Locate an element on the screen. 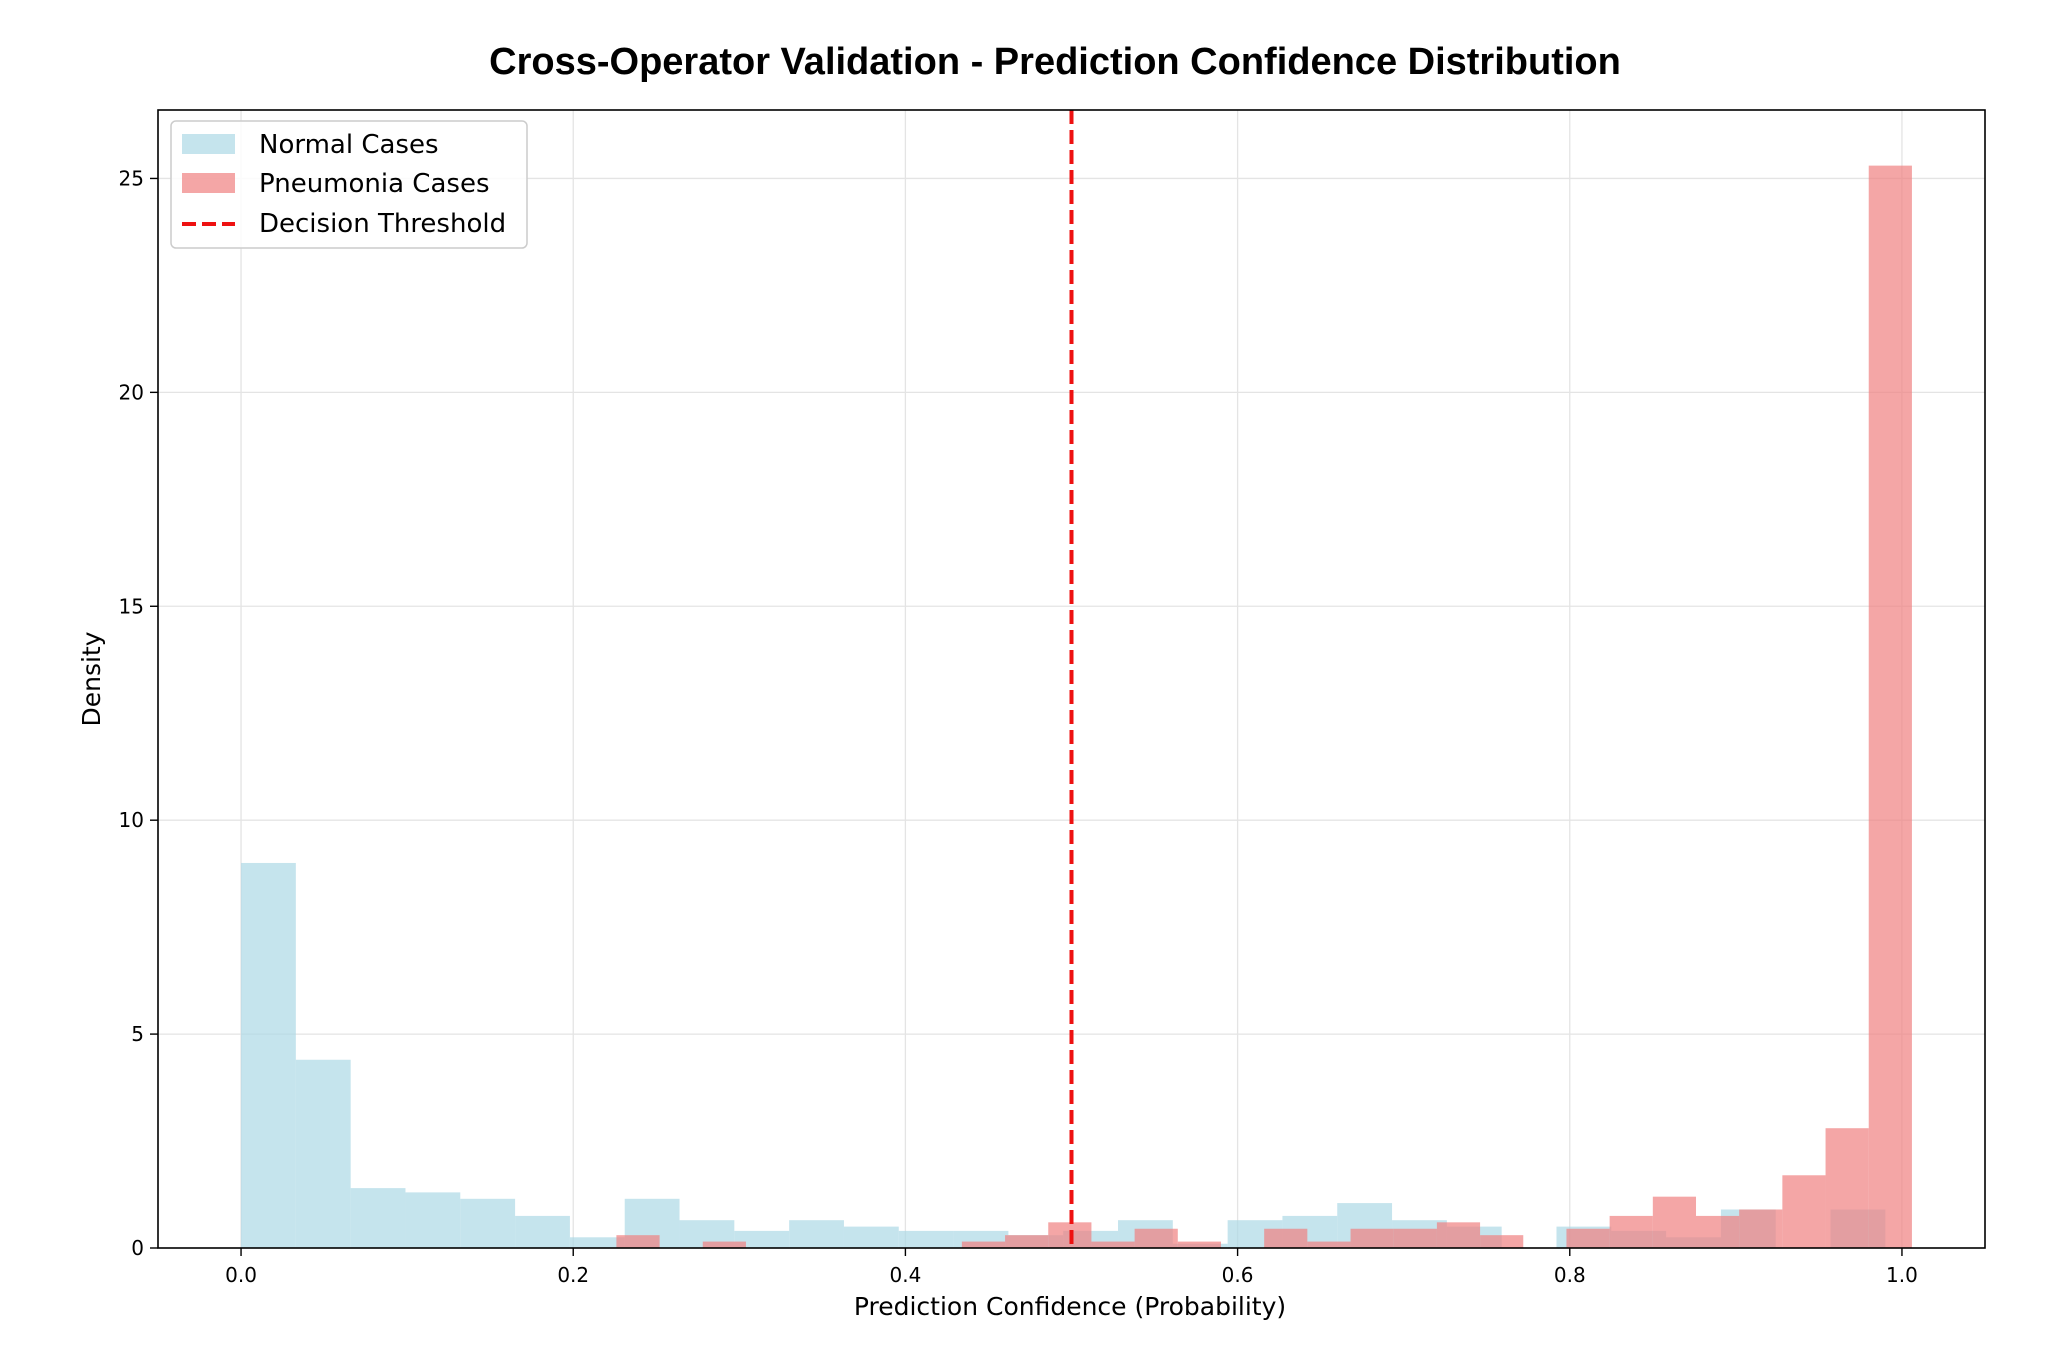 Image resolution: width=2048 pixels, height=1365 pixels. legend-label-threshold: Decision Threshold is located at coordinates (382, 224).